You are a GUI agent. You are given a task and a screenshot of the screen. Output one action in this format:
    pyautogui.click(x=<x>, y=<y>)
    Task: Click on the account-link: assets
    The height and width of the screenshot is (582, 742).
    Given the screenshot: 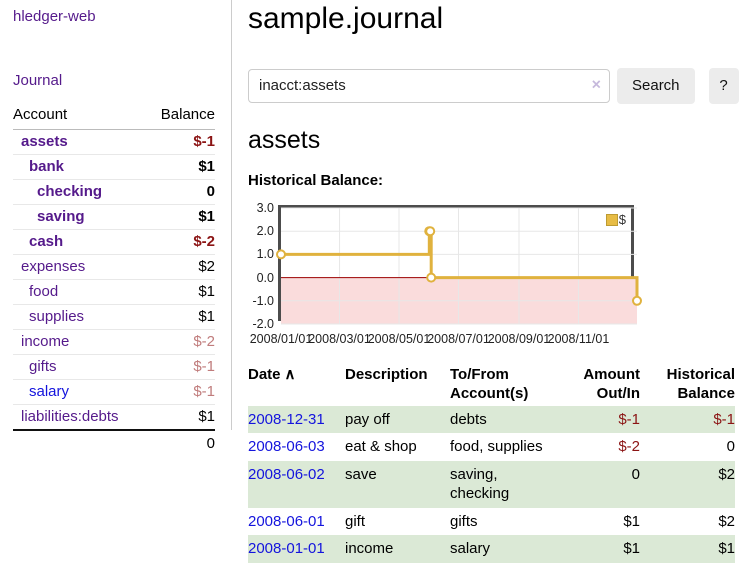 What is the action you would take?
    pyautogui.click(x=44, y=141)
    